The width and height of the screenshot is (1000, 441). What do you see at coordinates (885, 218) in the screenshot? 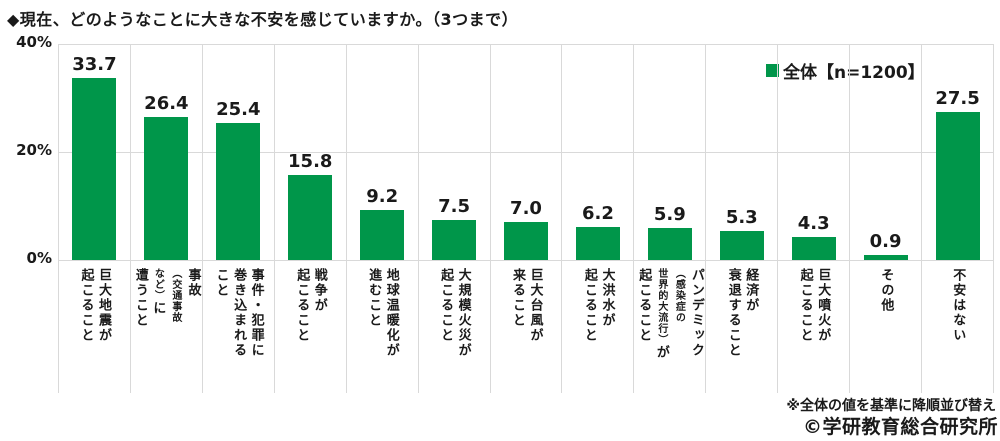
I see `bar-column: 0.9 その他` at bounding box center [885, 218].